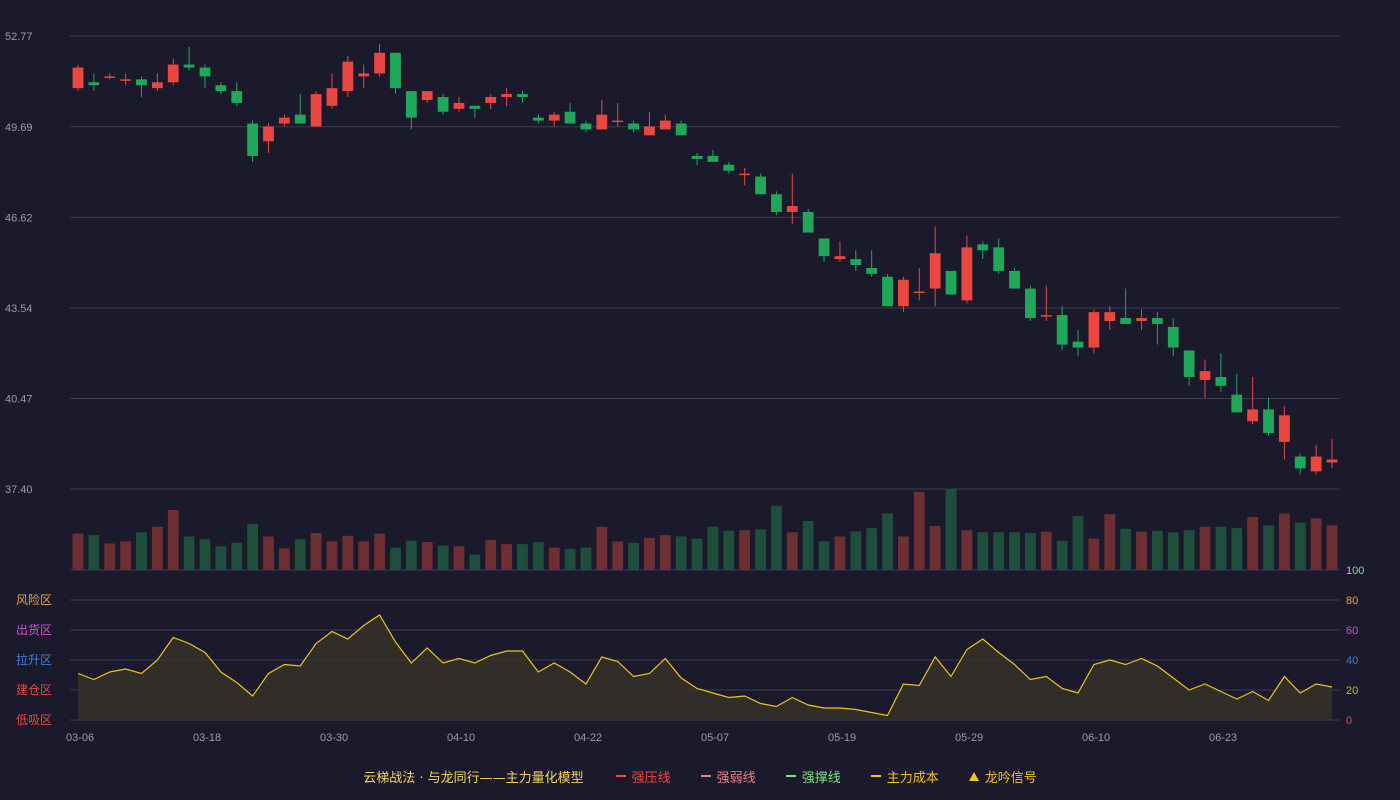  What do you see at coordinates (1349, 721) in the screenshot?
I see `indicator-y-tick-label: 0` at bounding box center [1349, 721].